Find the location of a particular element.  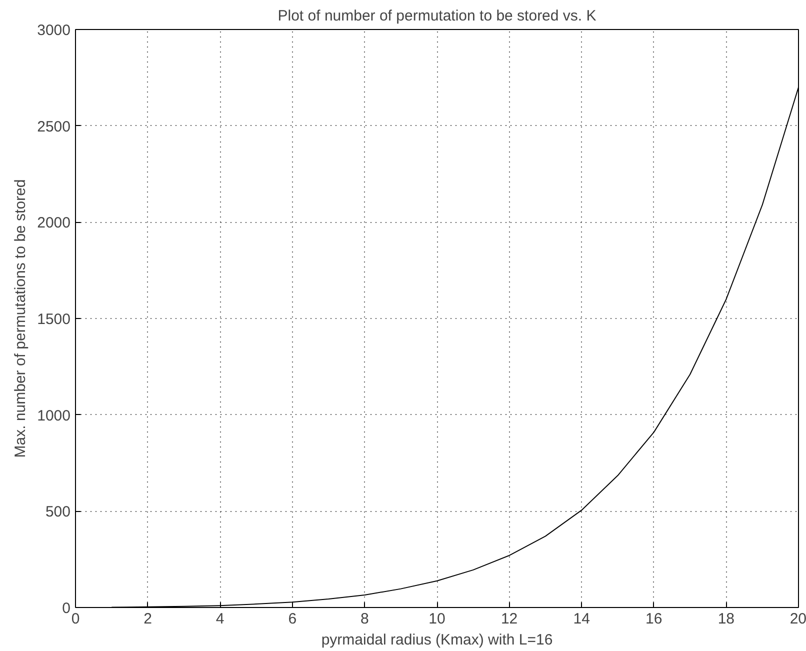

y-tick-label: 1500 is located at coordinates (54, 319).